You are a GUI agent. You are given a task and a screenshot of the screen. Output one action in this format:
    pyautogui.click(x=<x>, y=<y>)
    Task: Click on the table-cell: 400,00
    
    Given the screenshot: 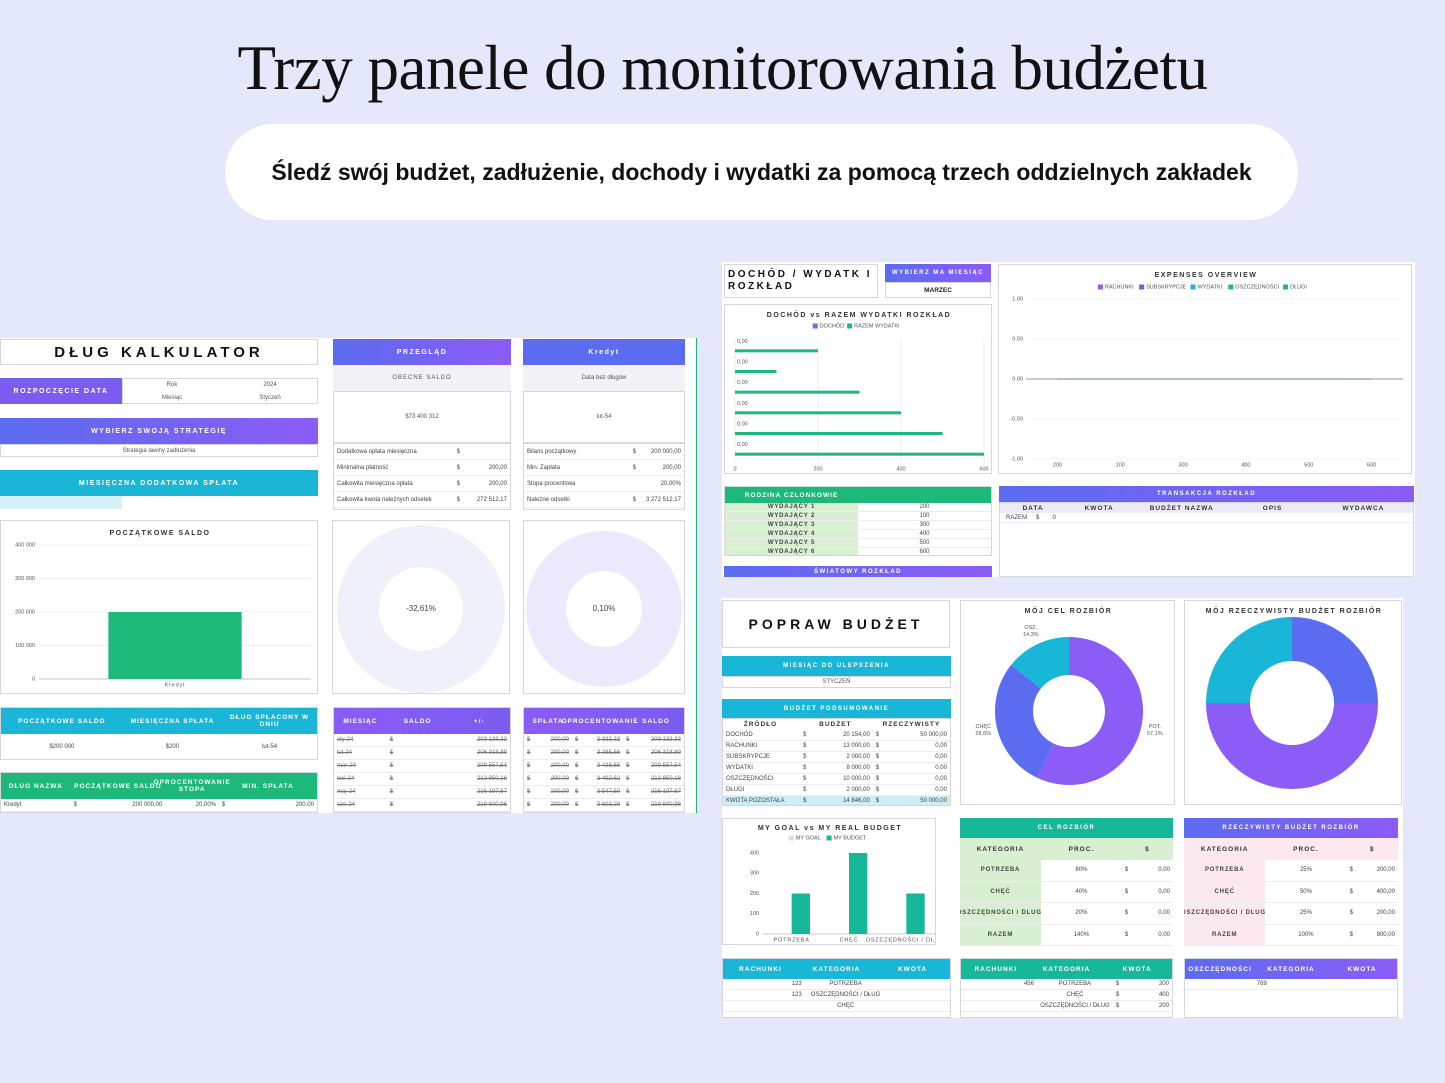 What is the action you would take?
    pyautogui.click(x=1383, y=891)
    